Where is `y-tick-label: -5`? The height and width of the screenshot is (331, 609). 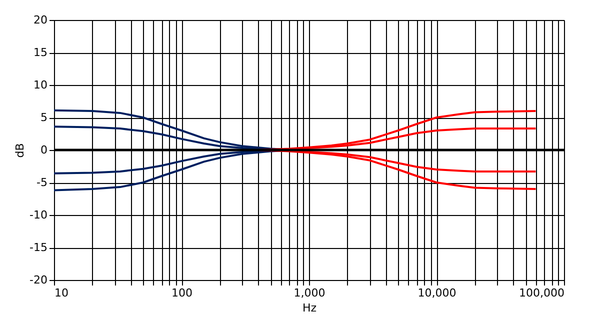
y-tick-label: -5 is located at coordinates (42, 182).